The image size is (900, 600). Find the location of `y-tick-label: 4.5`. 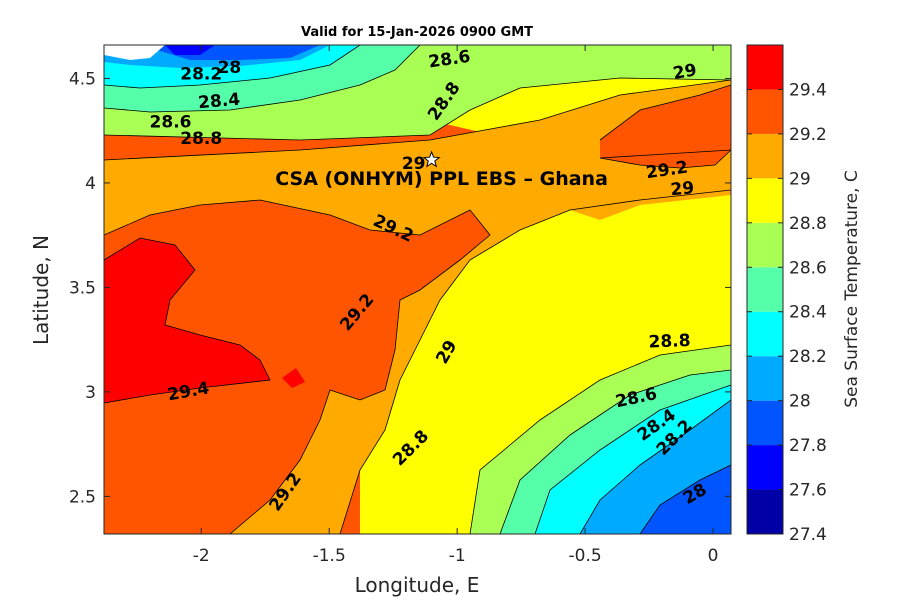

y-tick-label: 4.5 is located at coordinates (82, 79).